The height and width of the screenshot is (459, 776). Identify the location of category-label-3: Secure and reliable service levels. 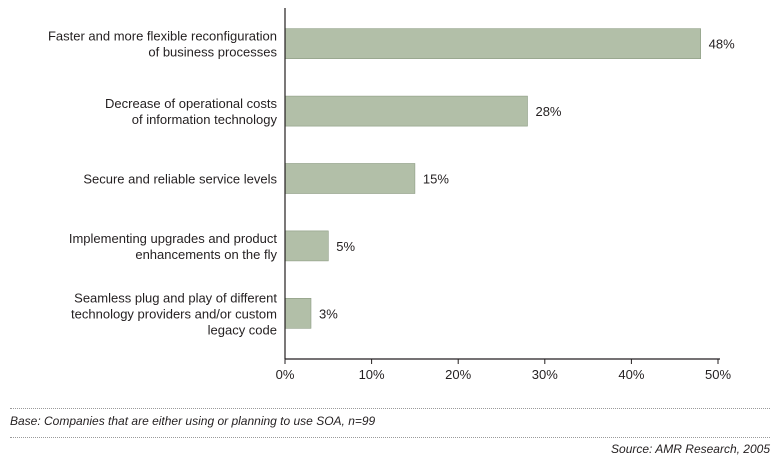
(180, 179).